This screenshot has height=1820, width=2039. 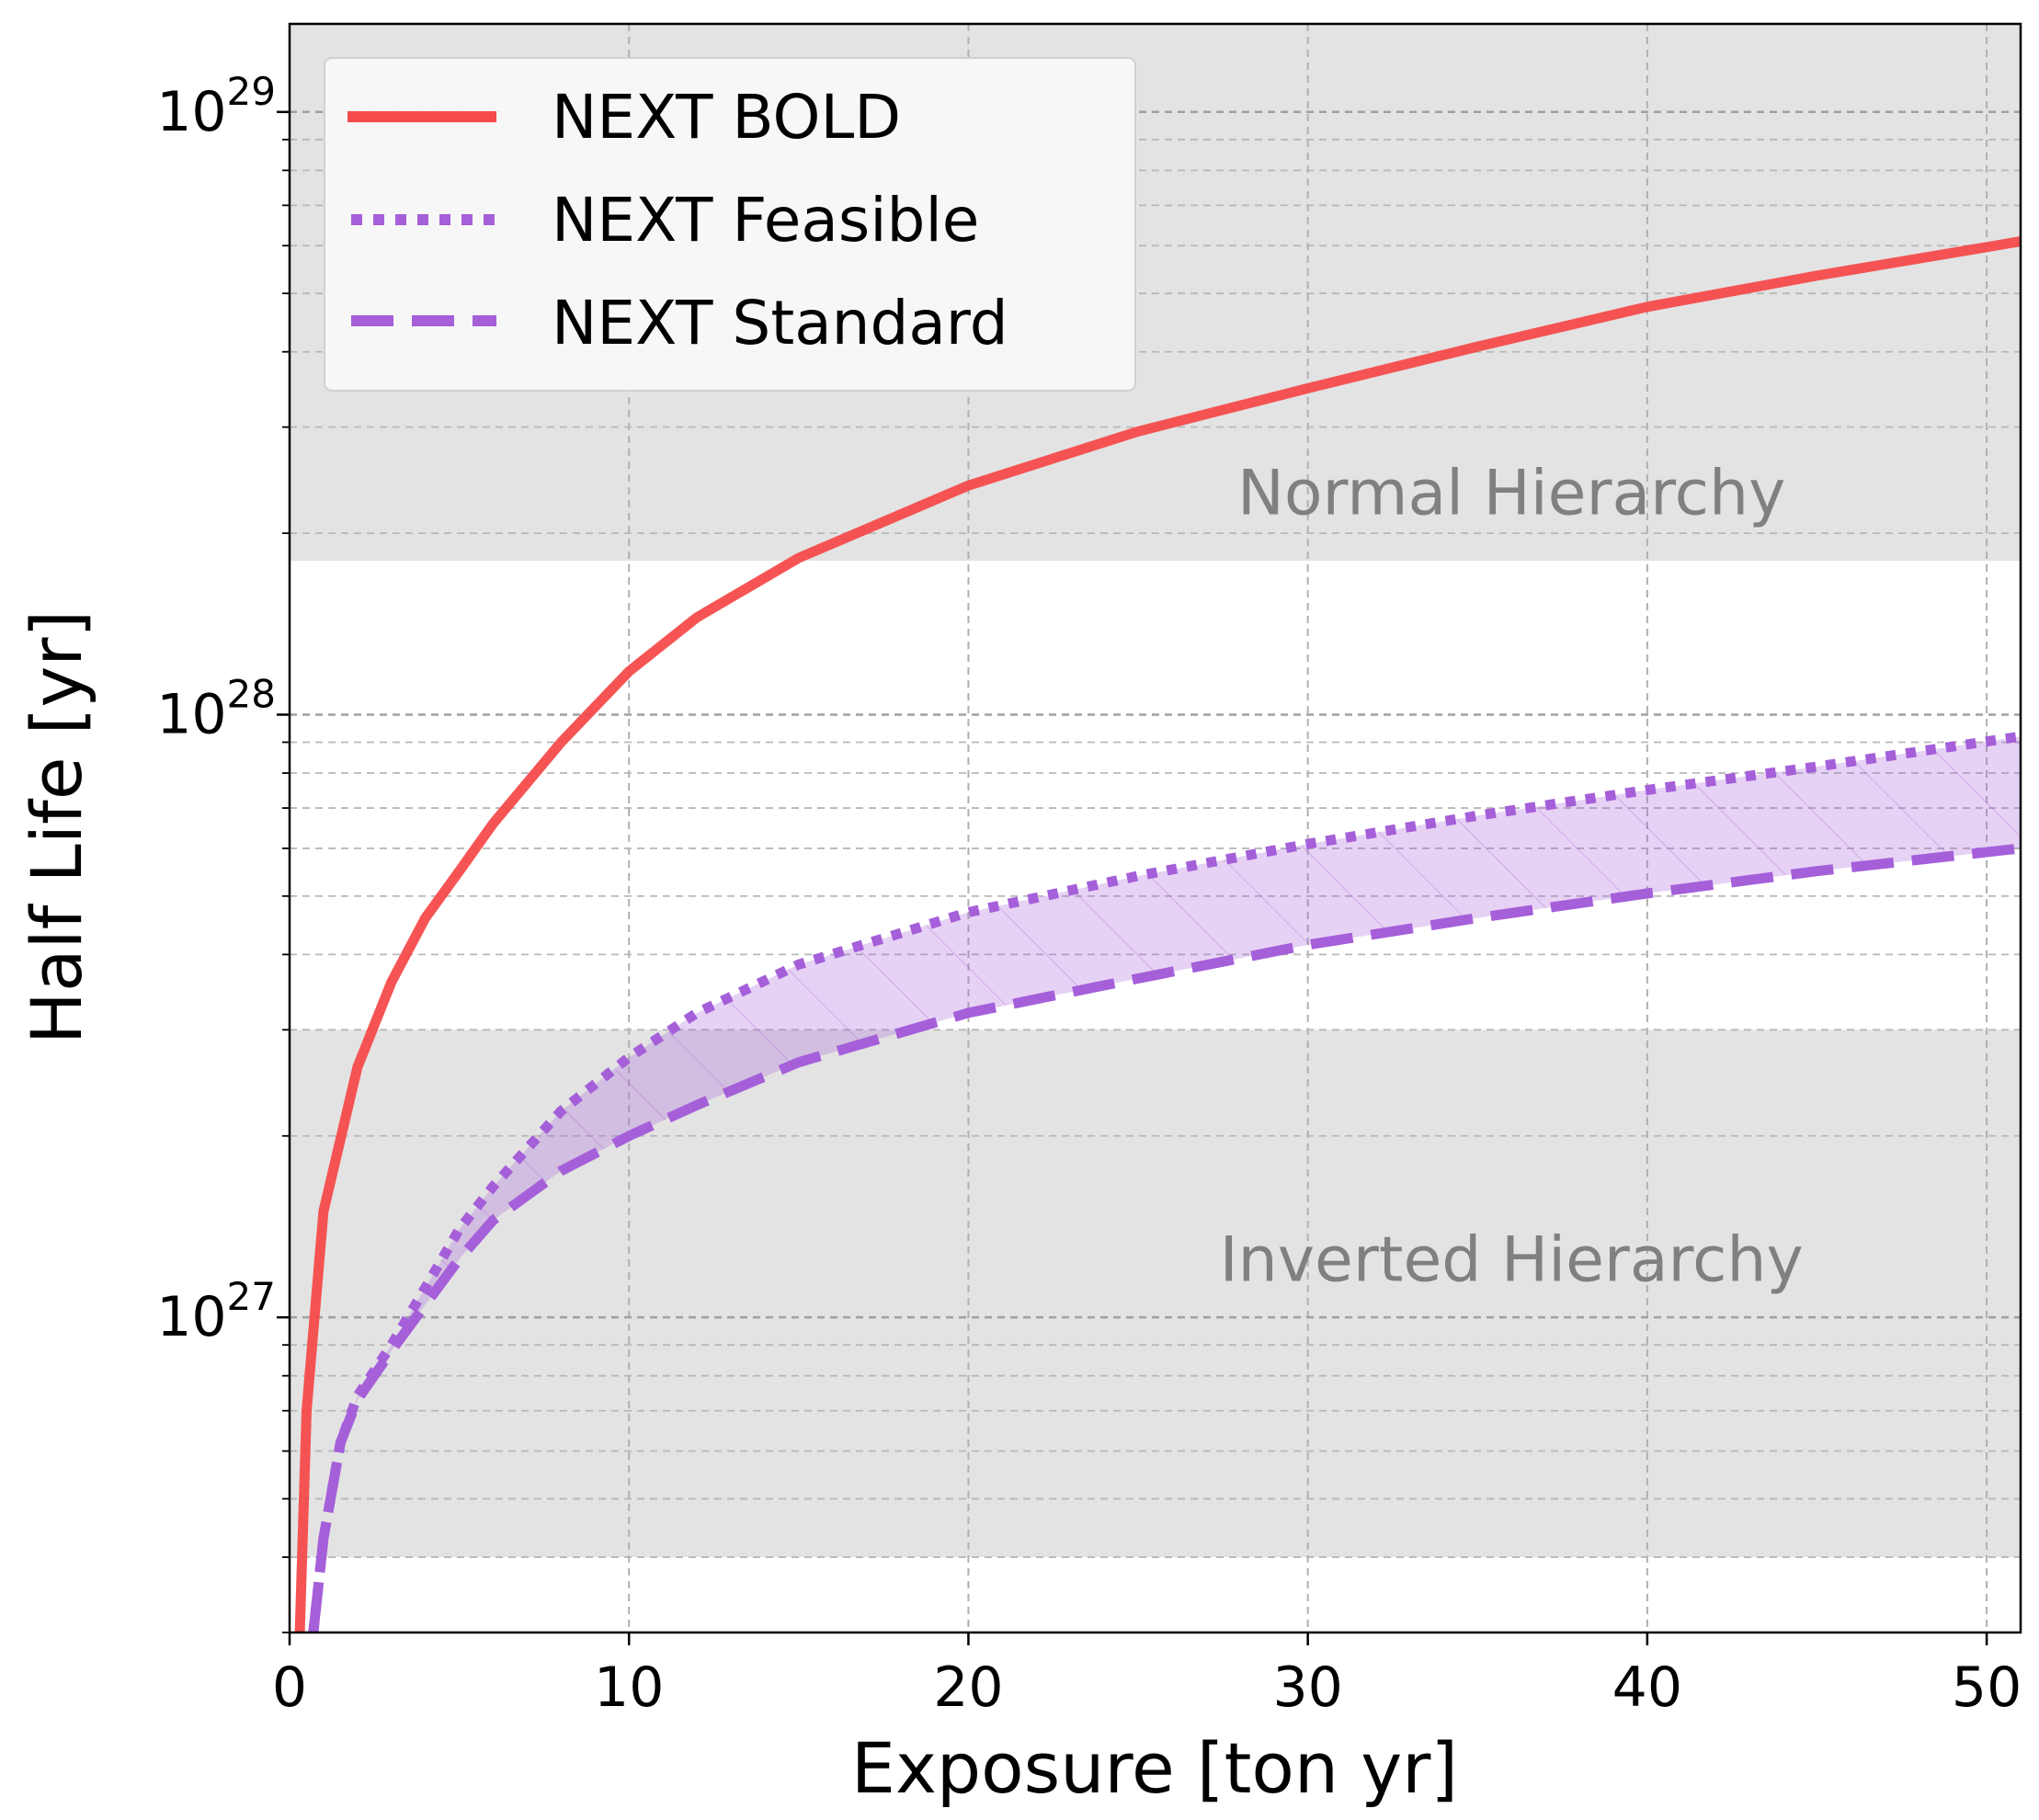 What do you see at coordinates (1511, 494) in the screenshot?
I see `region-label-0: Normal Hierarchy` at bounding box center [1511, 494].